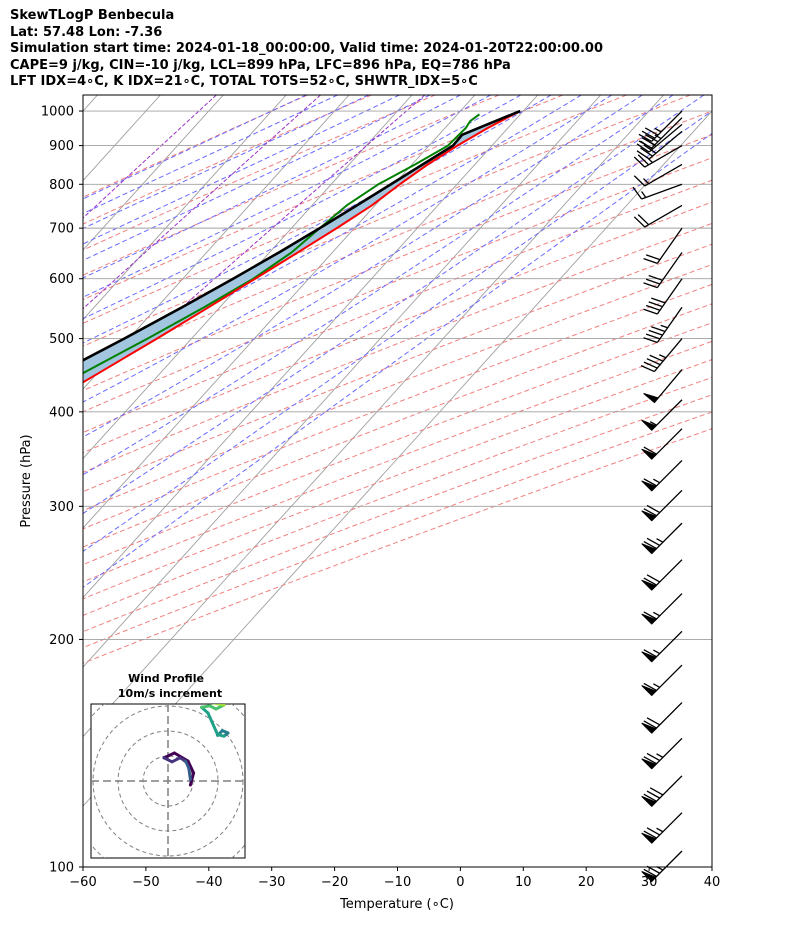 This screenshot has width=794, height=937. I want to click on y-tick-label: 100, so click(61, 868).